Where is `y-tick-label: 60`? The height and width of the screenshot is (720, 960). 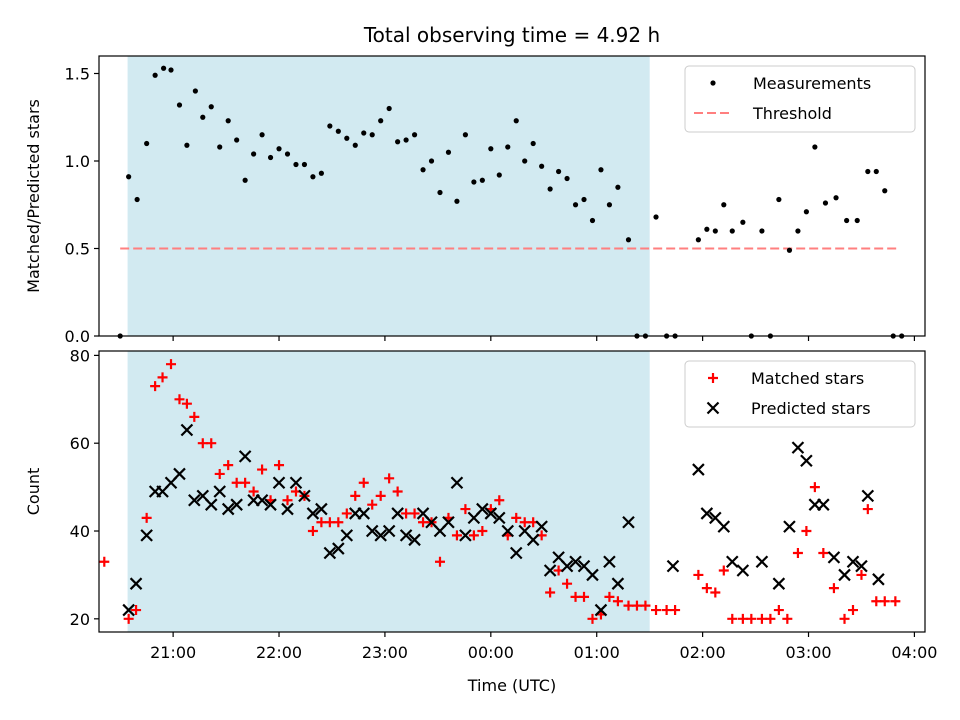 y-tick-label: 60 is located at coordinates (80, 443).